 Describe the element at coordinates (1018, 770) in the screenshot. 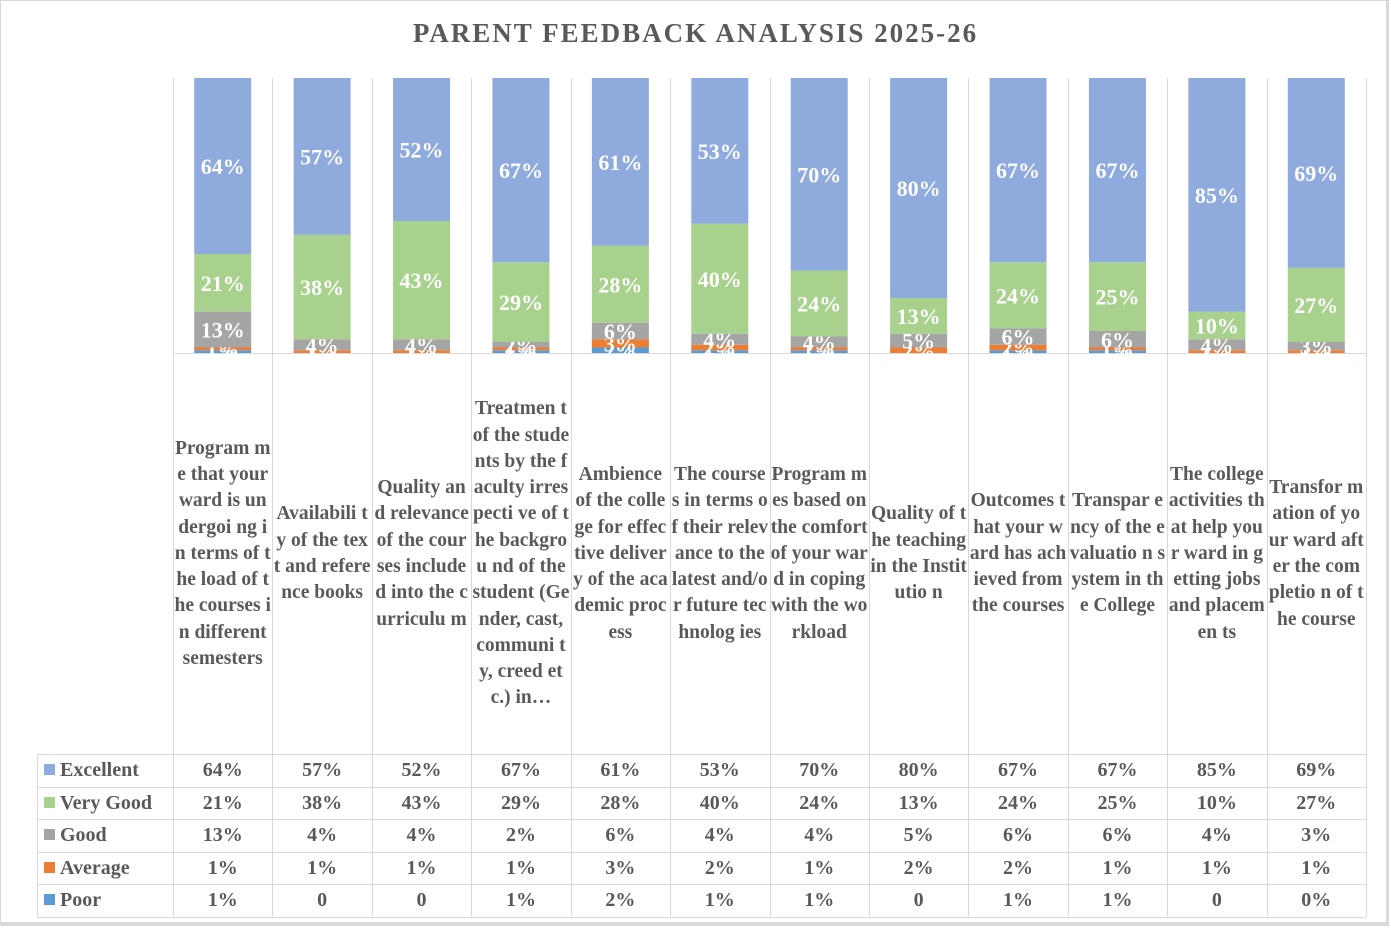

I see `table-cell: 67%` at that location.